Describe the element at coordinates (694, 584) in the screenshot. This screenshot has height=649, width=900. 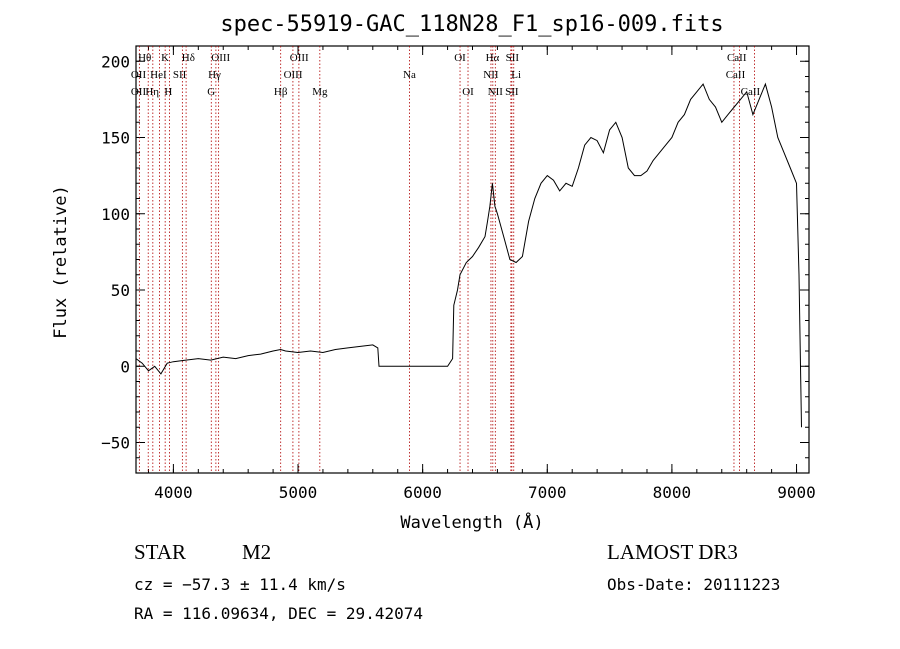
I see `observation-date: Obs-Date: 20111223` at that location.